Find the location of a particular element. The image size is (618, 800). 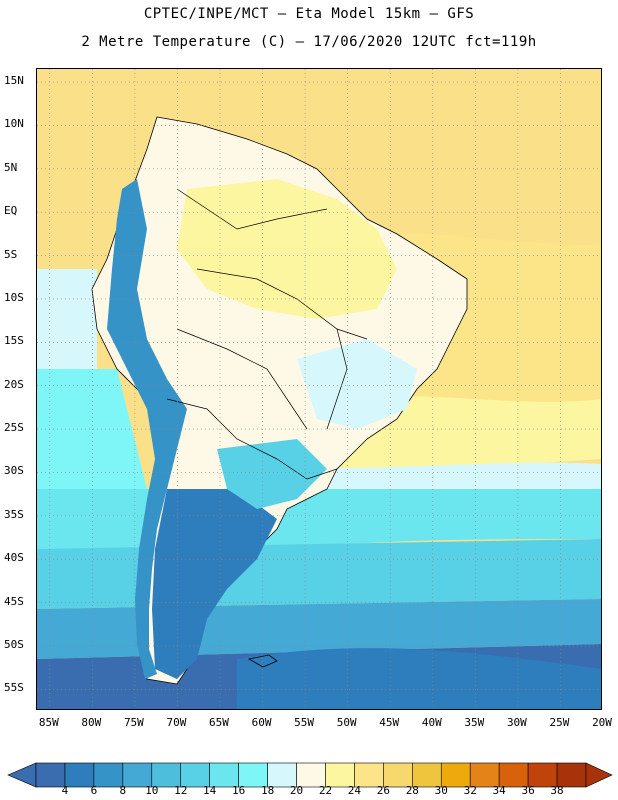

colorbar is located at coordinates (310, 775).